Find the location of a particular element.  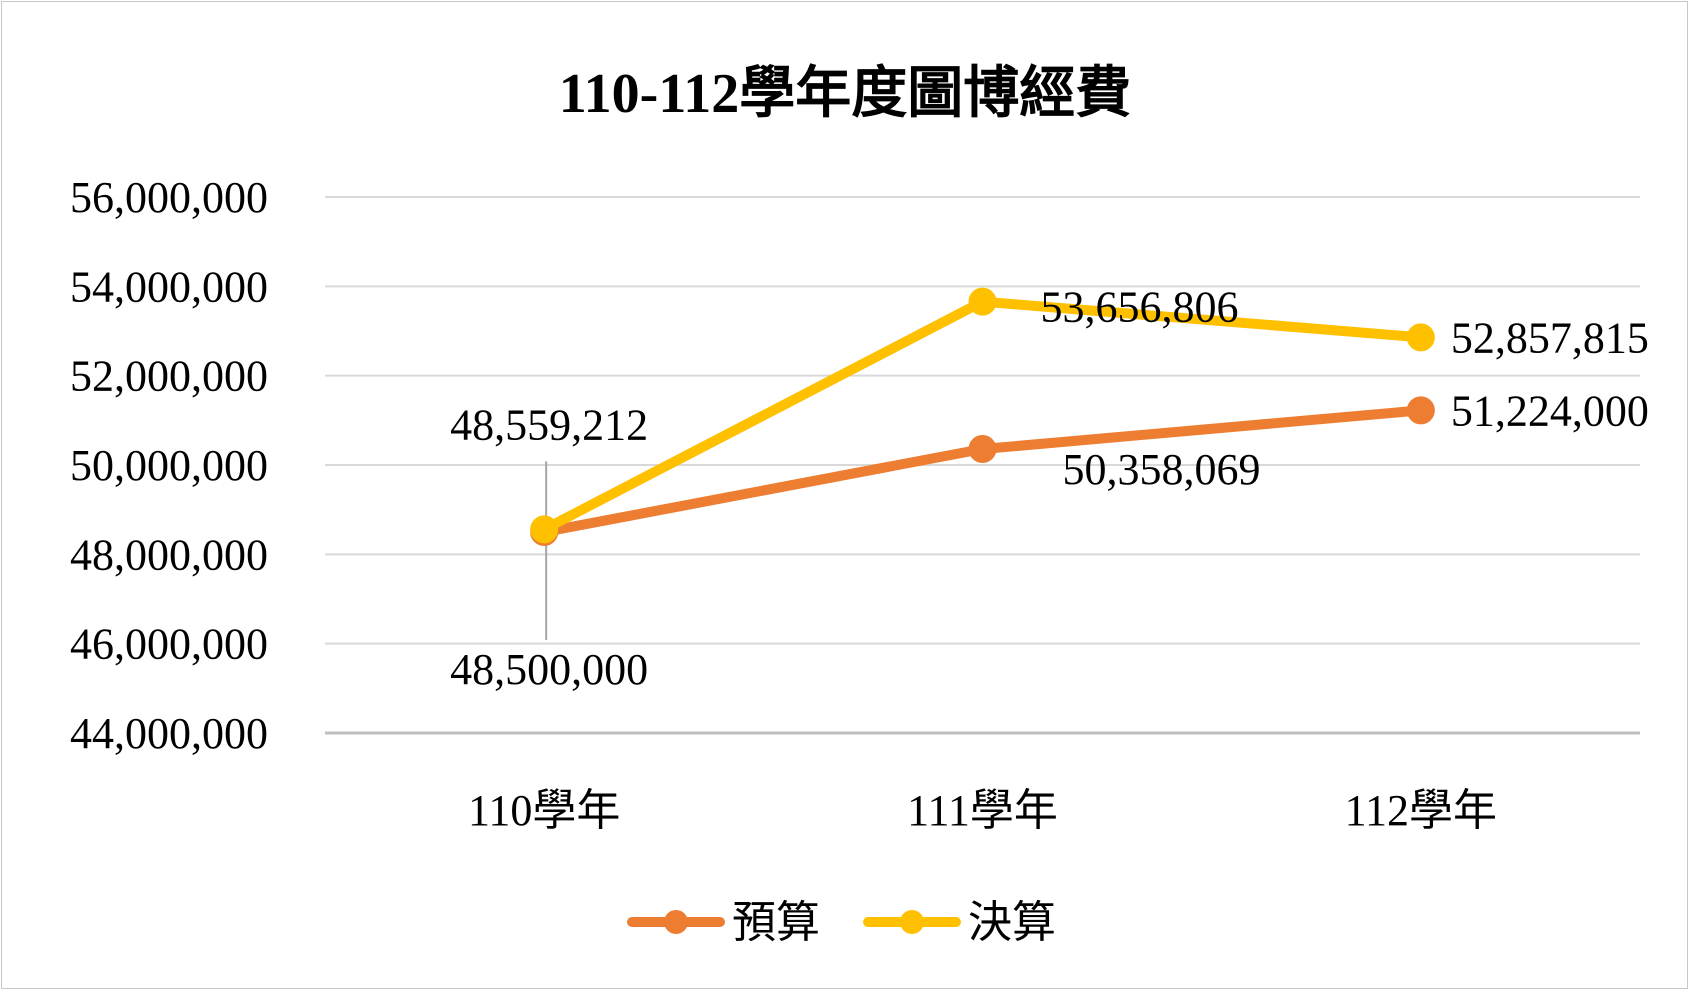

legend: 預算 決算 is located at coordinates (841, 922).